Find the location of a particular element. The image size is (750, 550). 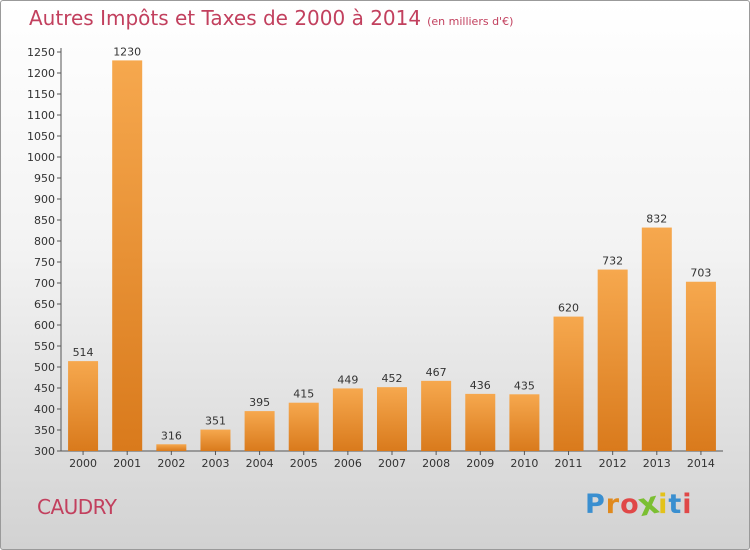

logo-letter: o is located at coordinates (630, 504).